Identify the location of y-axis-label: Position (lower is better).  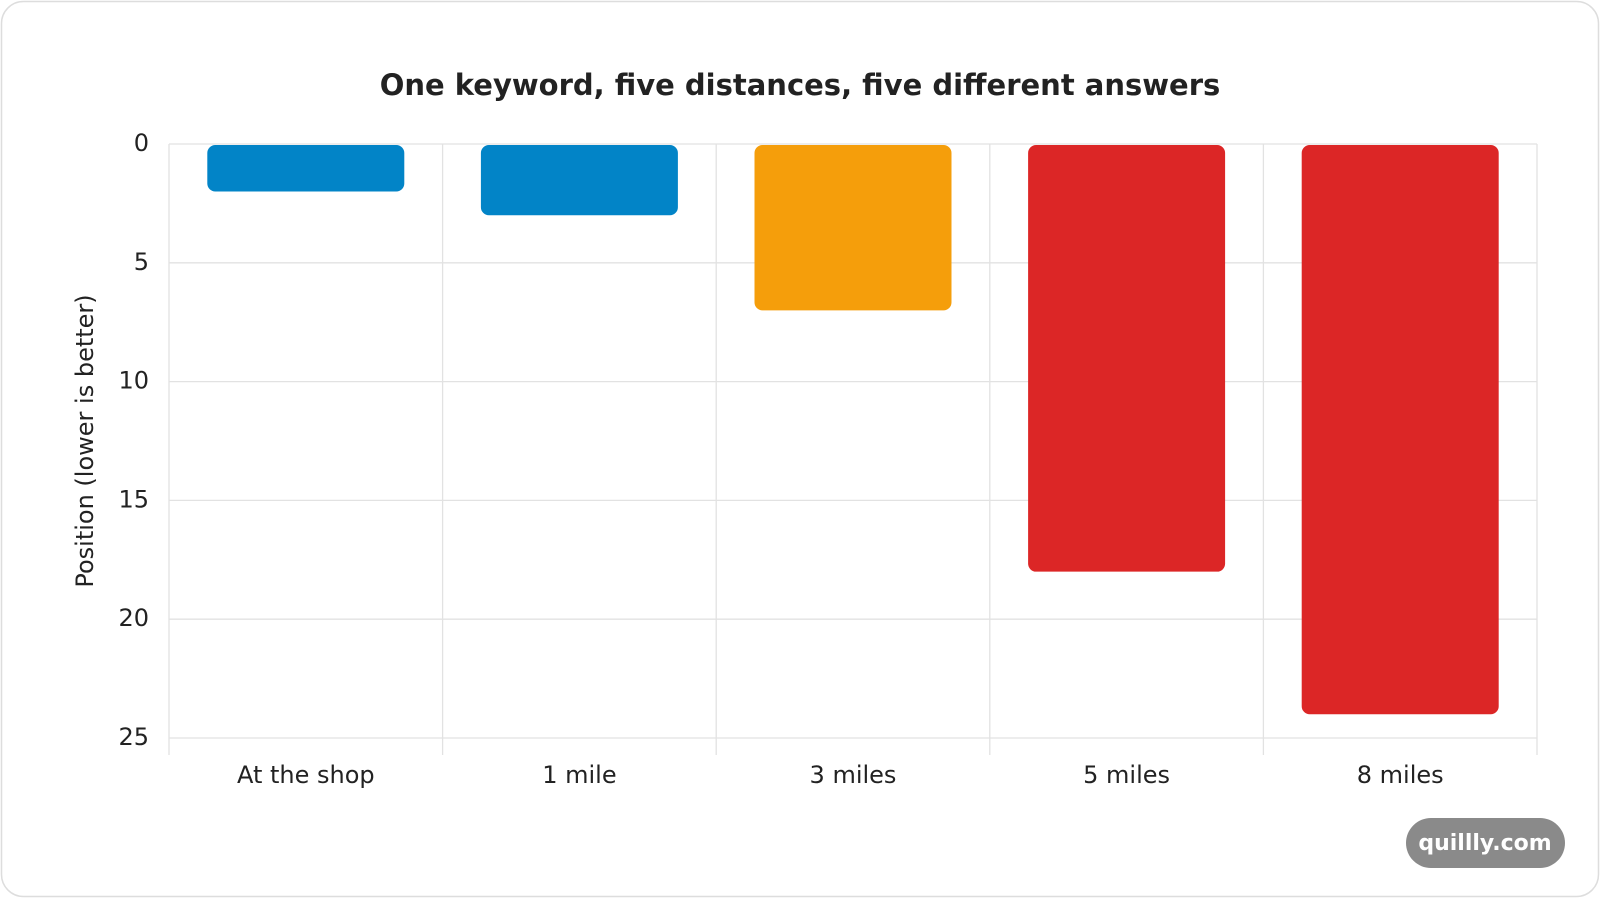
(85, 440).